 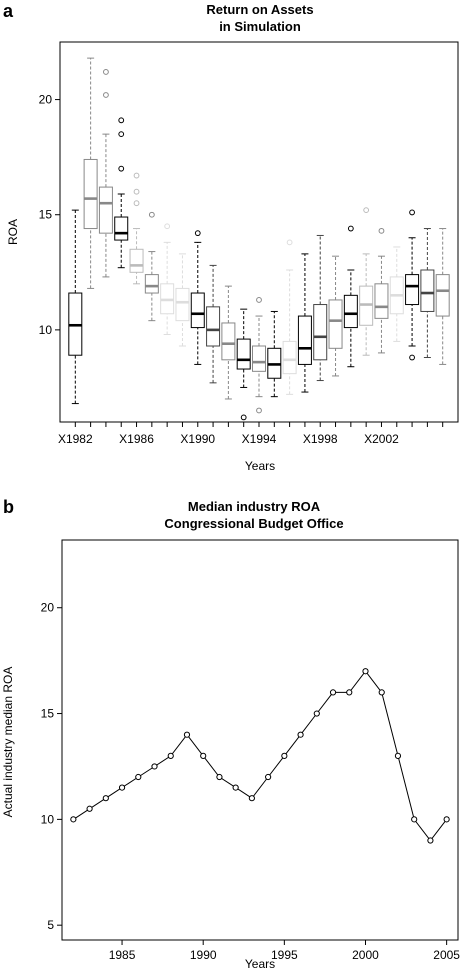 I want to click on y-tick-label: 5, so click(x=50, y=925).